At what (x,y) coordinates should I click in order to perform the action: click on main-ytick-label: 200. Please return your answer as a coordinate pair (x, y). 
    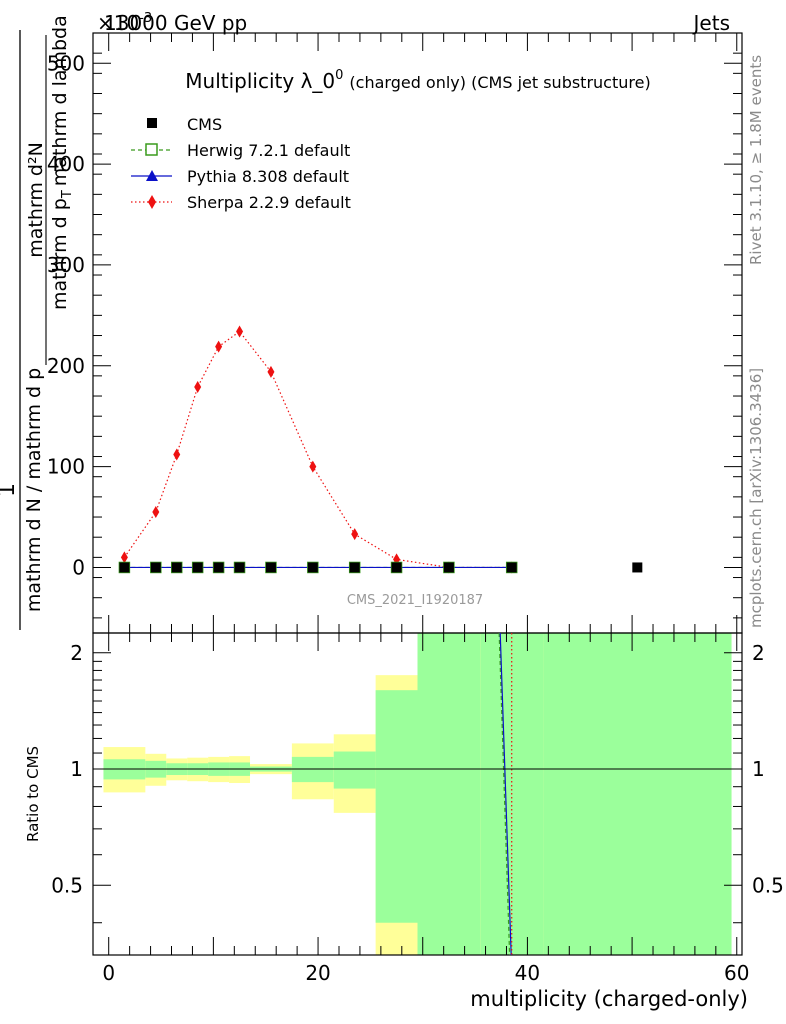
    Looking at the image, I should click on (66, 366).